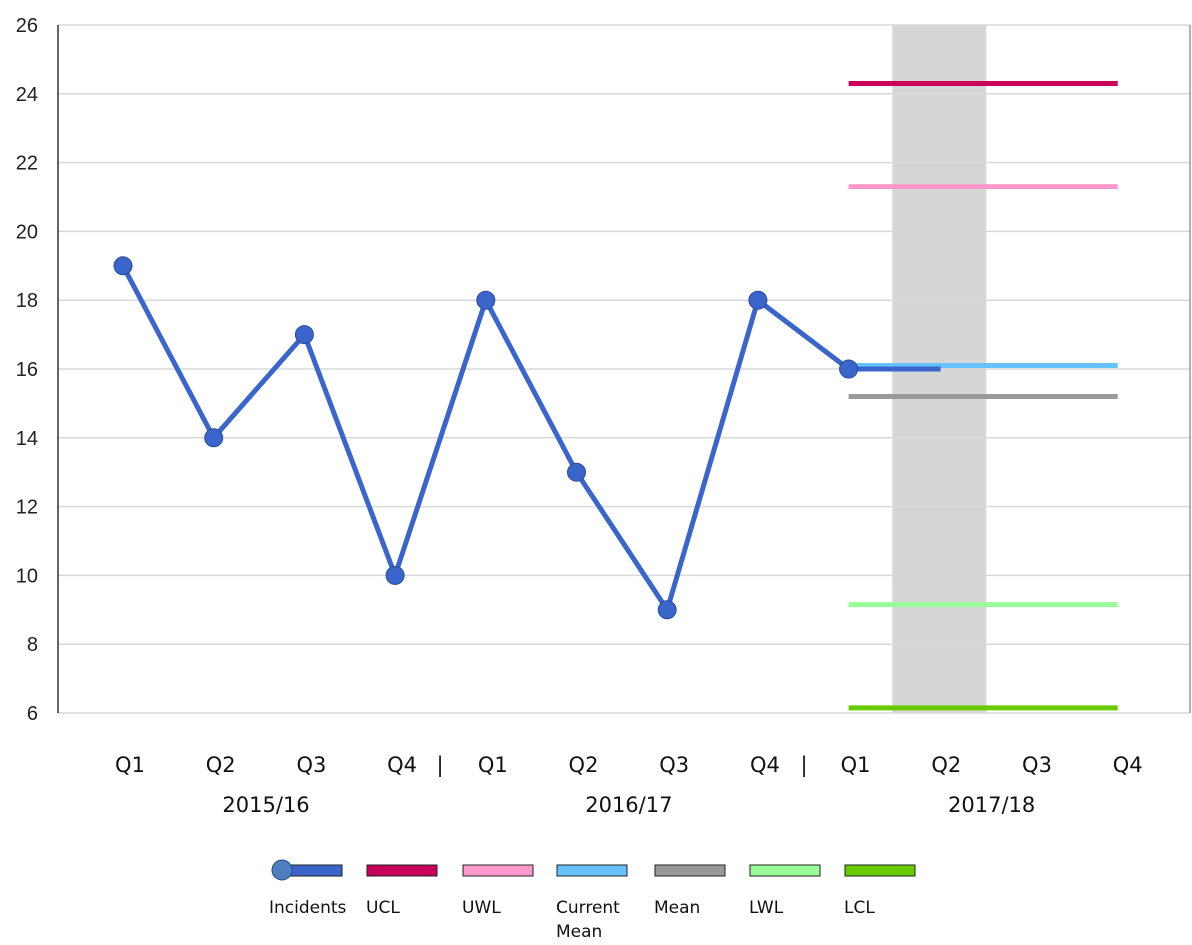  I want to click on legend: Incidents UCL UWL Current Mean Mean LWL LCL, so click(592, 900).